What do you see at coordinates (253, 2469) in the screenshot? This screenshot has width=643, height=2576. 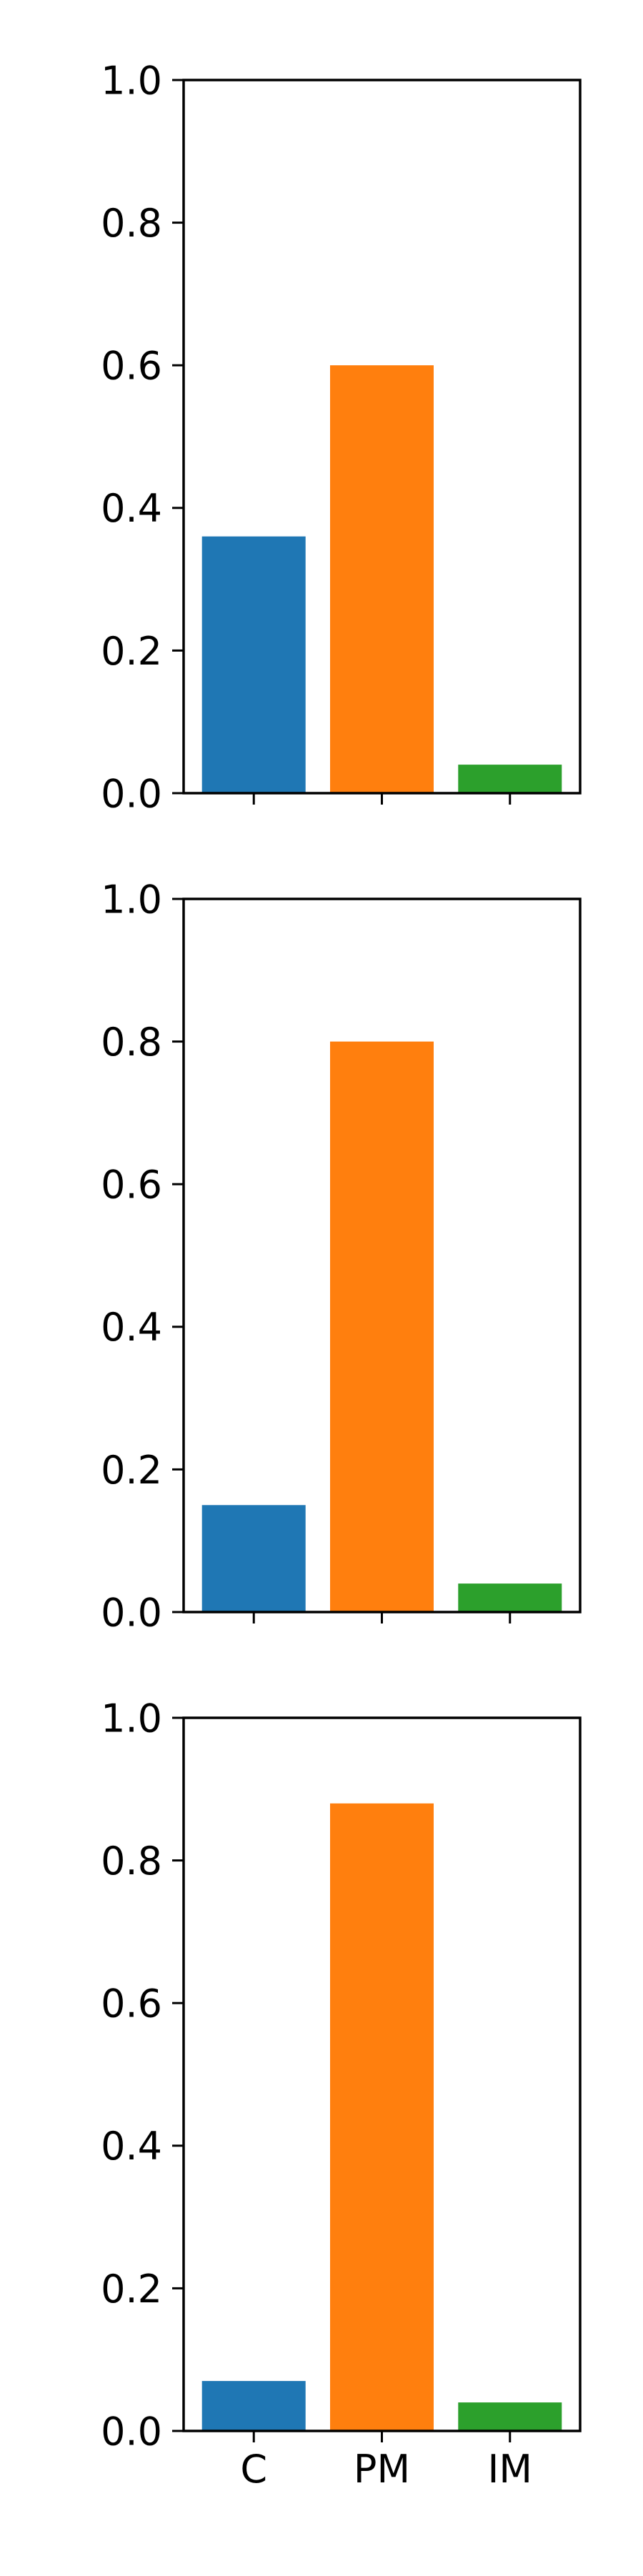 I see `x-tick-label-c: C` at bounding box center [253, 2469].